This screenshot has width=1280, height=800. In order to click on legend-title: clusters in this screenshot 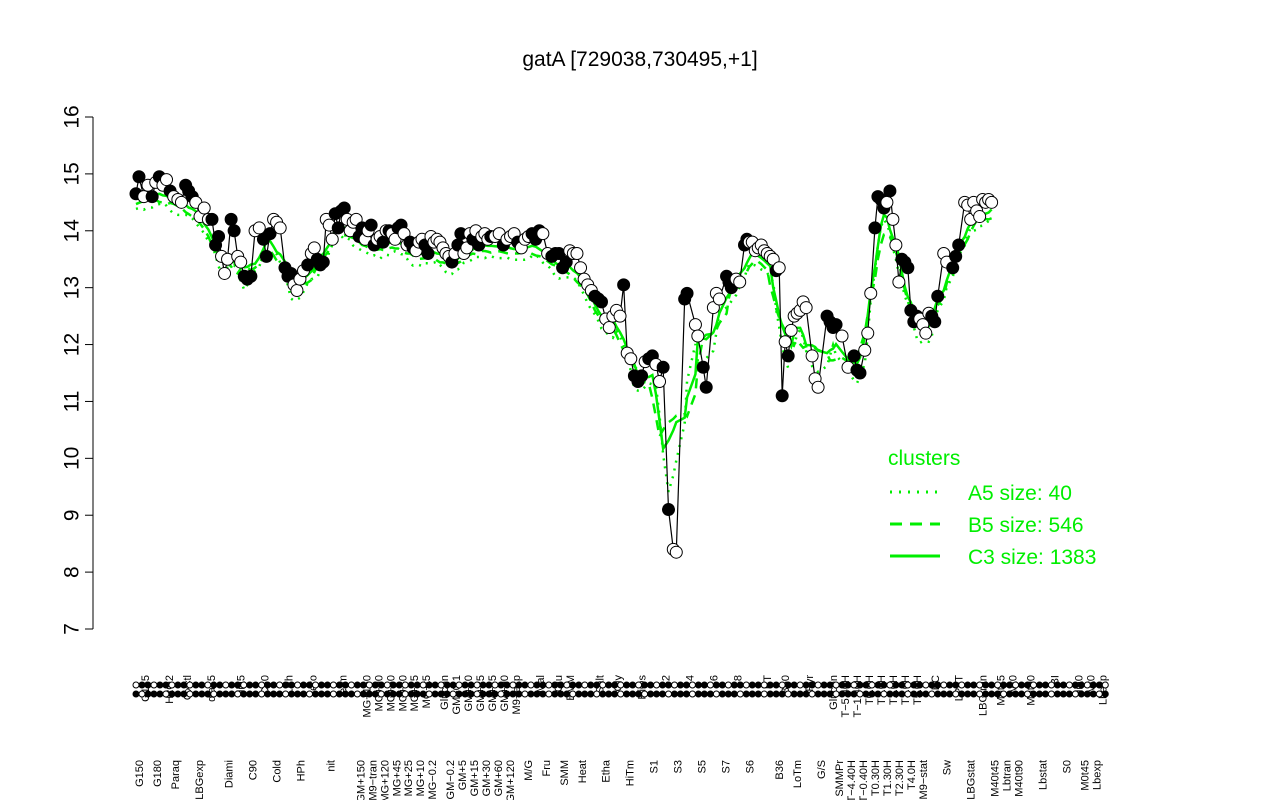, I will do `click(924, 458)`.